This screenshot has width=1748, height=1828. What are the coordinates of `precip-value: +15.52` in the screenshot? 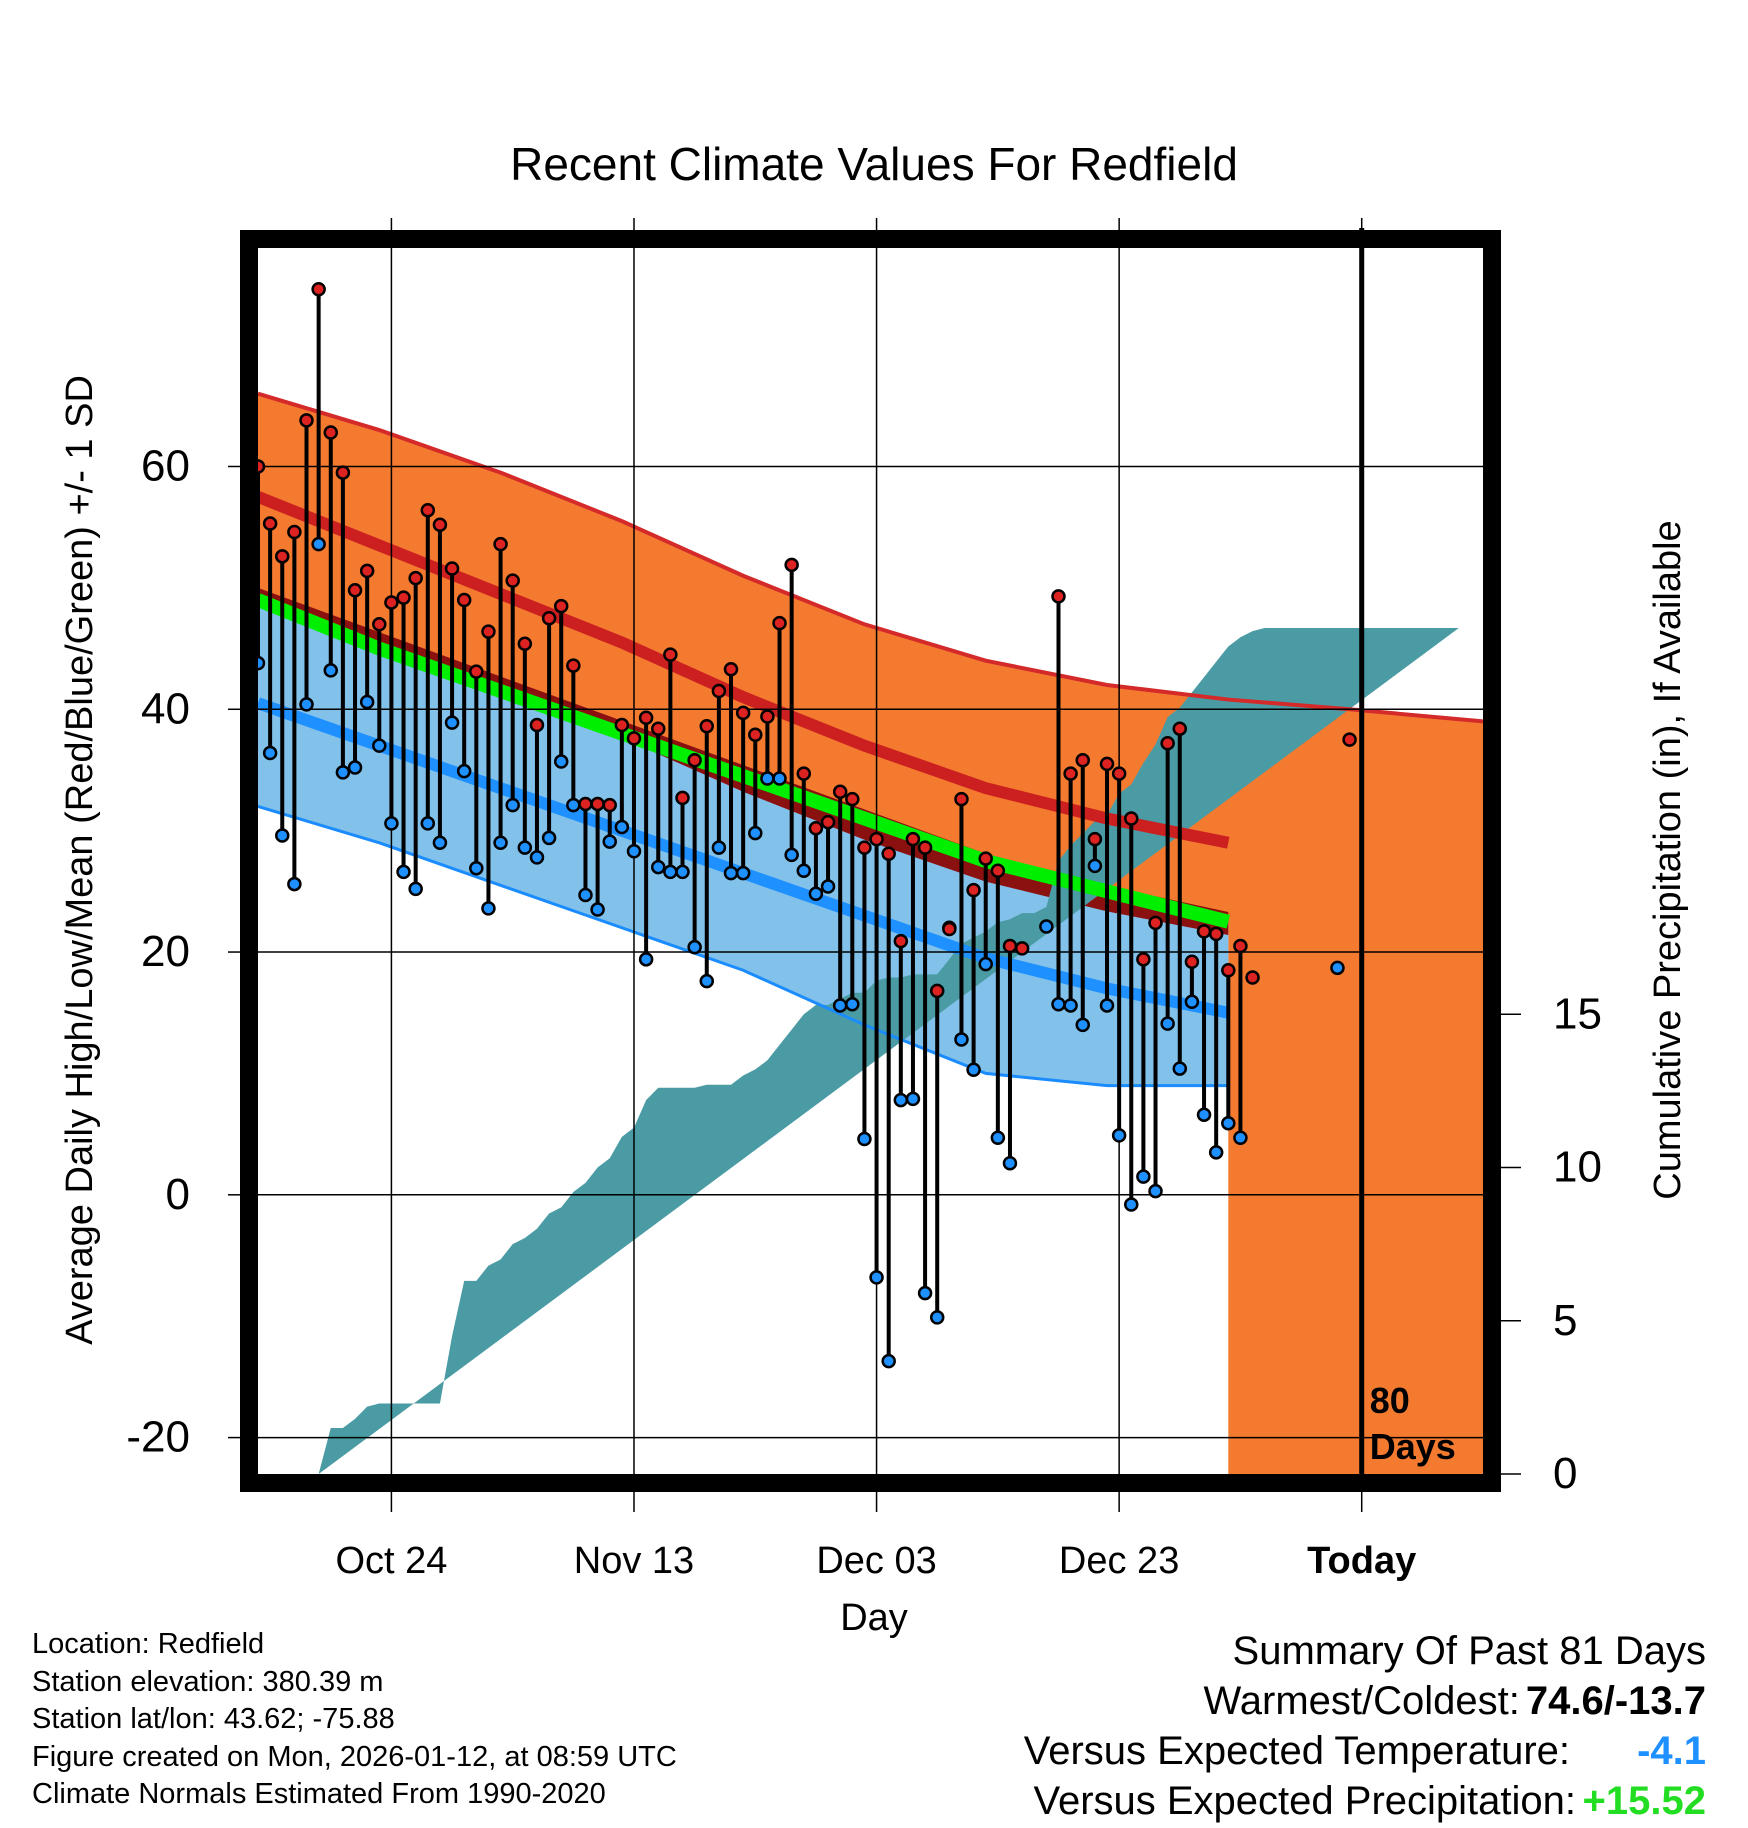 It's located at (1644, 1801).